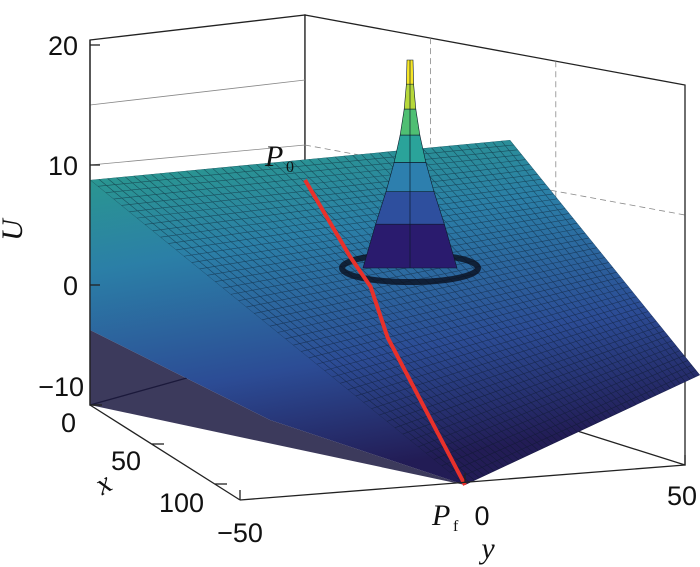  What do you see at coordinates (481, 516) in the screenshot?
I see `y-tick-label-0: 0` at bounding box center [481, 516].